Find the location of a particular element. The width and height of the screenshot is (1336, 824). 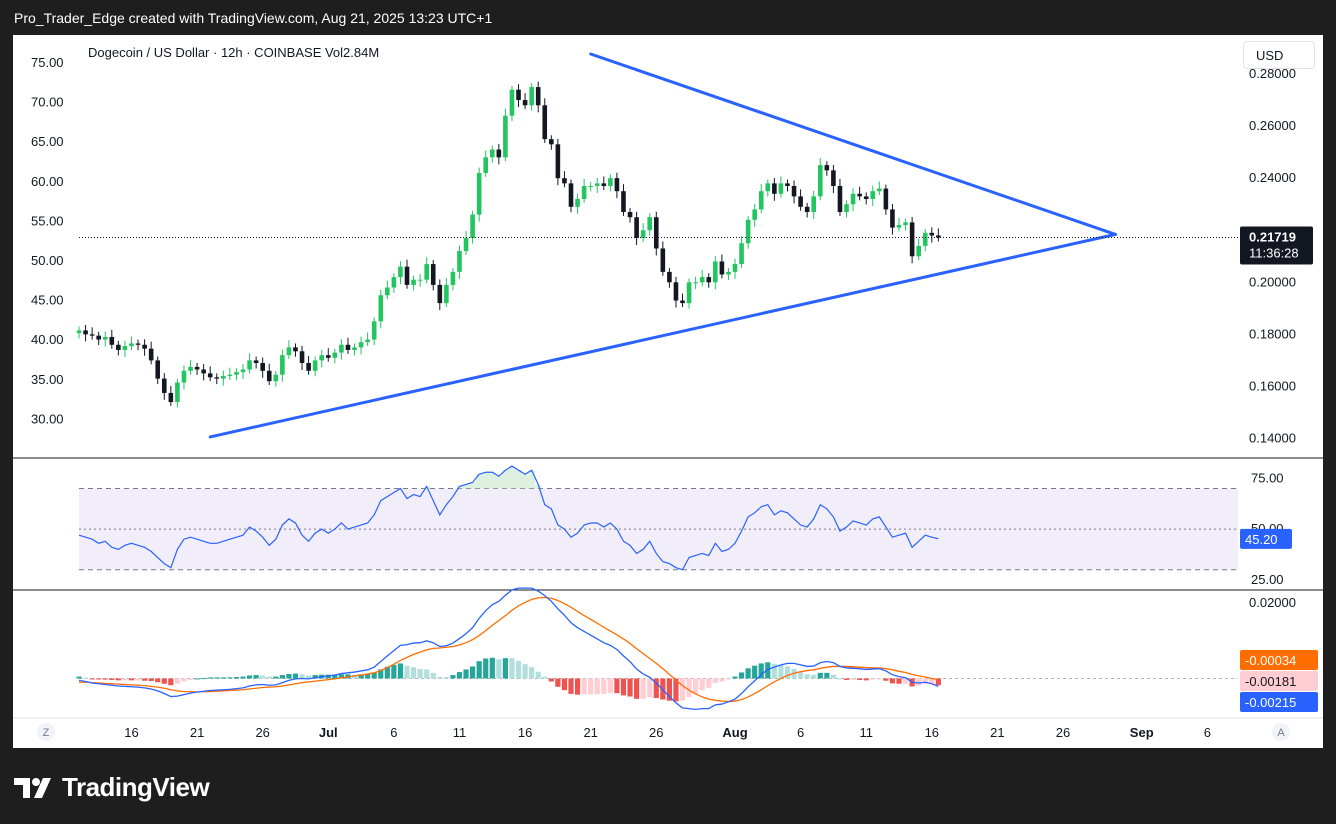

countdown-label: 11:36:28 is located at coordinates (1274, 253).